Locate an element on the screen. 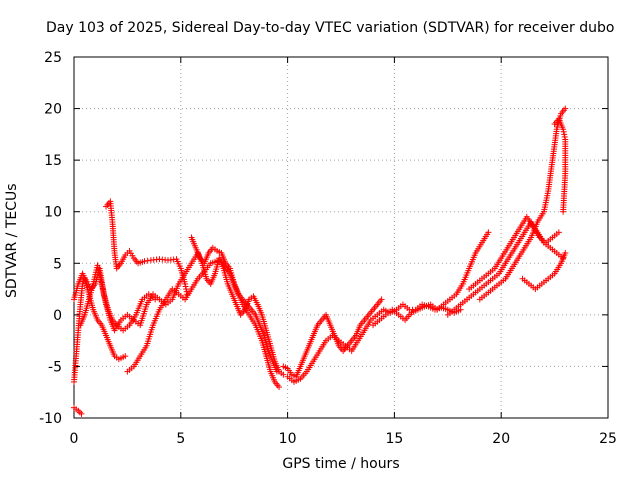  x-tick-label: 0 is located at coordinates (74, 439).